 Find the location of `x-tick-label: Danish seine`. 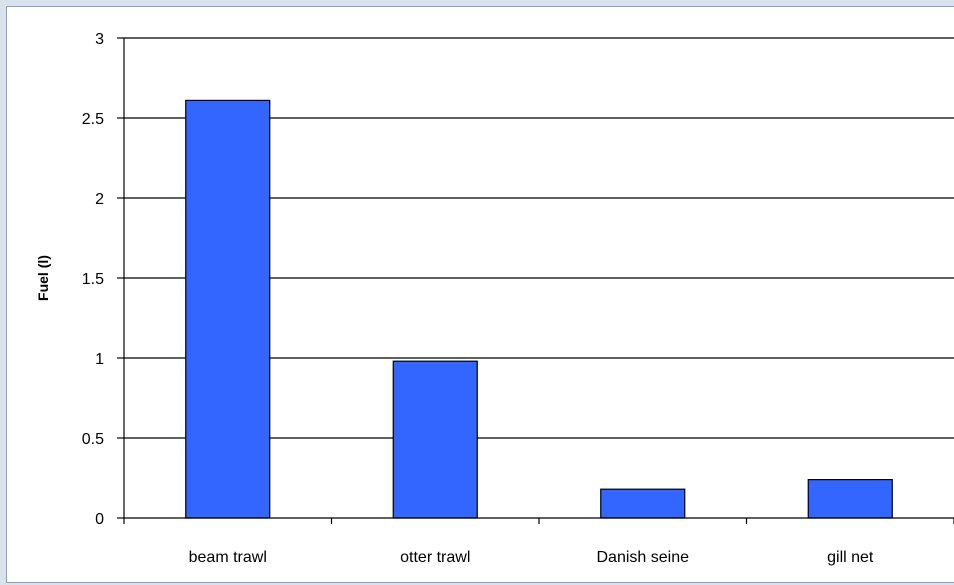

x-tick-label: Danish seine is located at coordinates (643, 557).